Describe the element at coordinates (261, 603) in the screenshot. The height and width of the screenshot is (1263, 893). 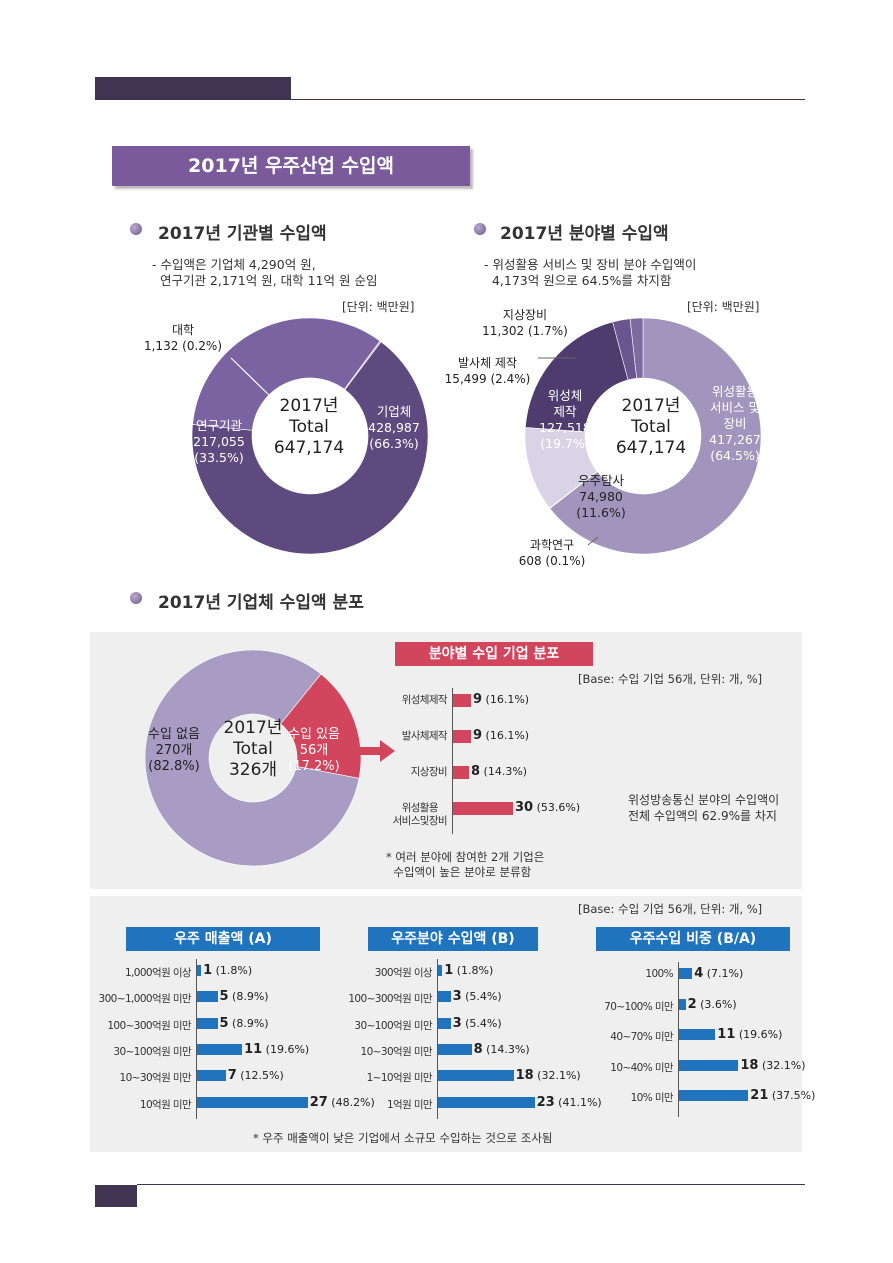
I see `section-title-distribution: 2017년 기업체 수입액 분포` at that location.